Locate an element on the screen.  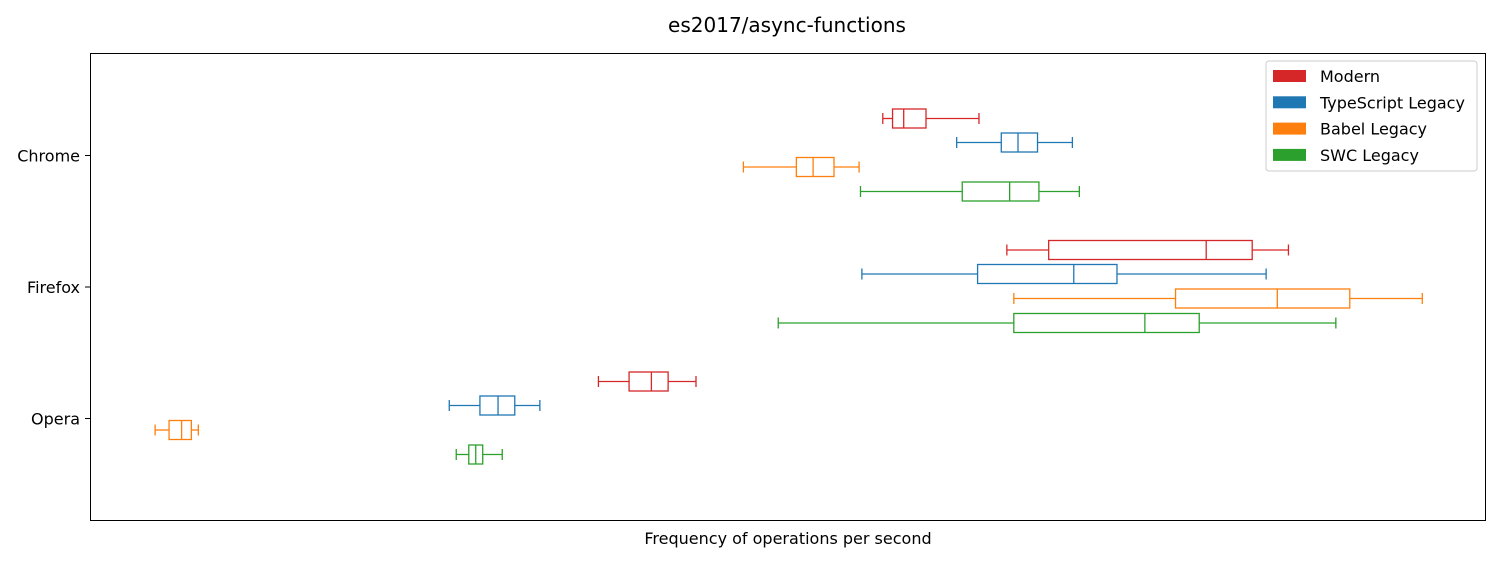
y-tick-label-firefox: Firefox is located at coordinates (53, 287).